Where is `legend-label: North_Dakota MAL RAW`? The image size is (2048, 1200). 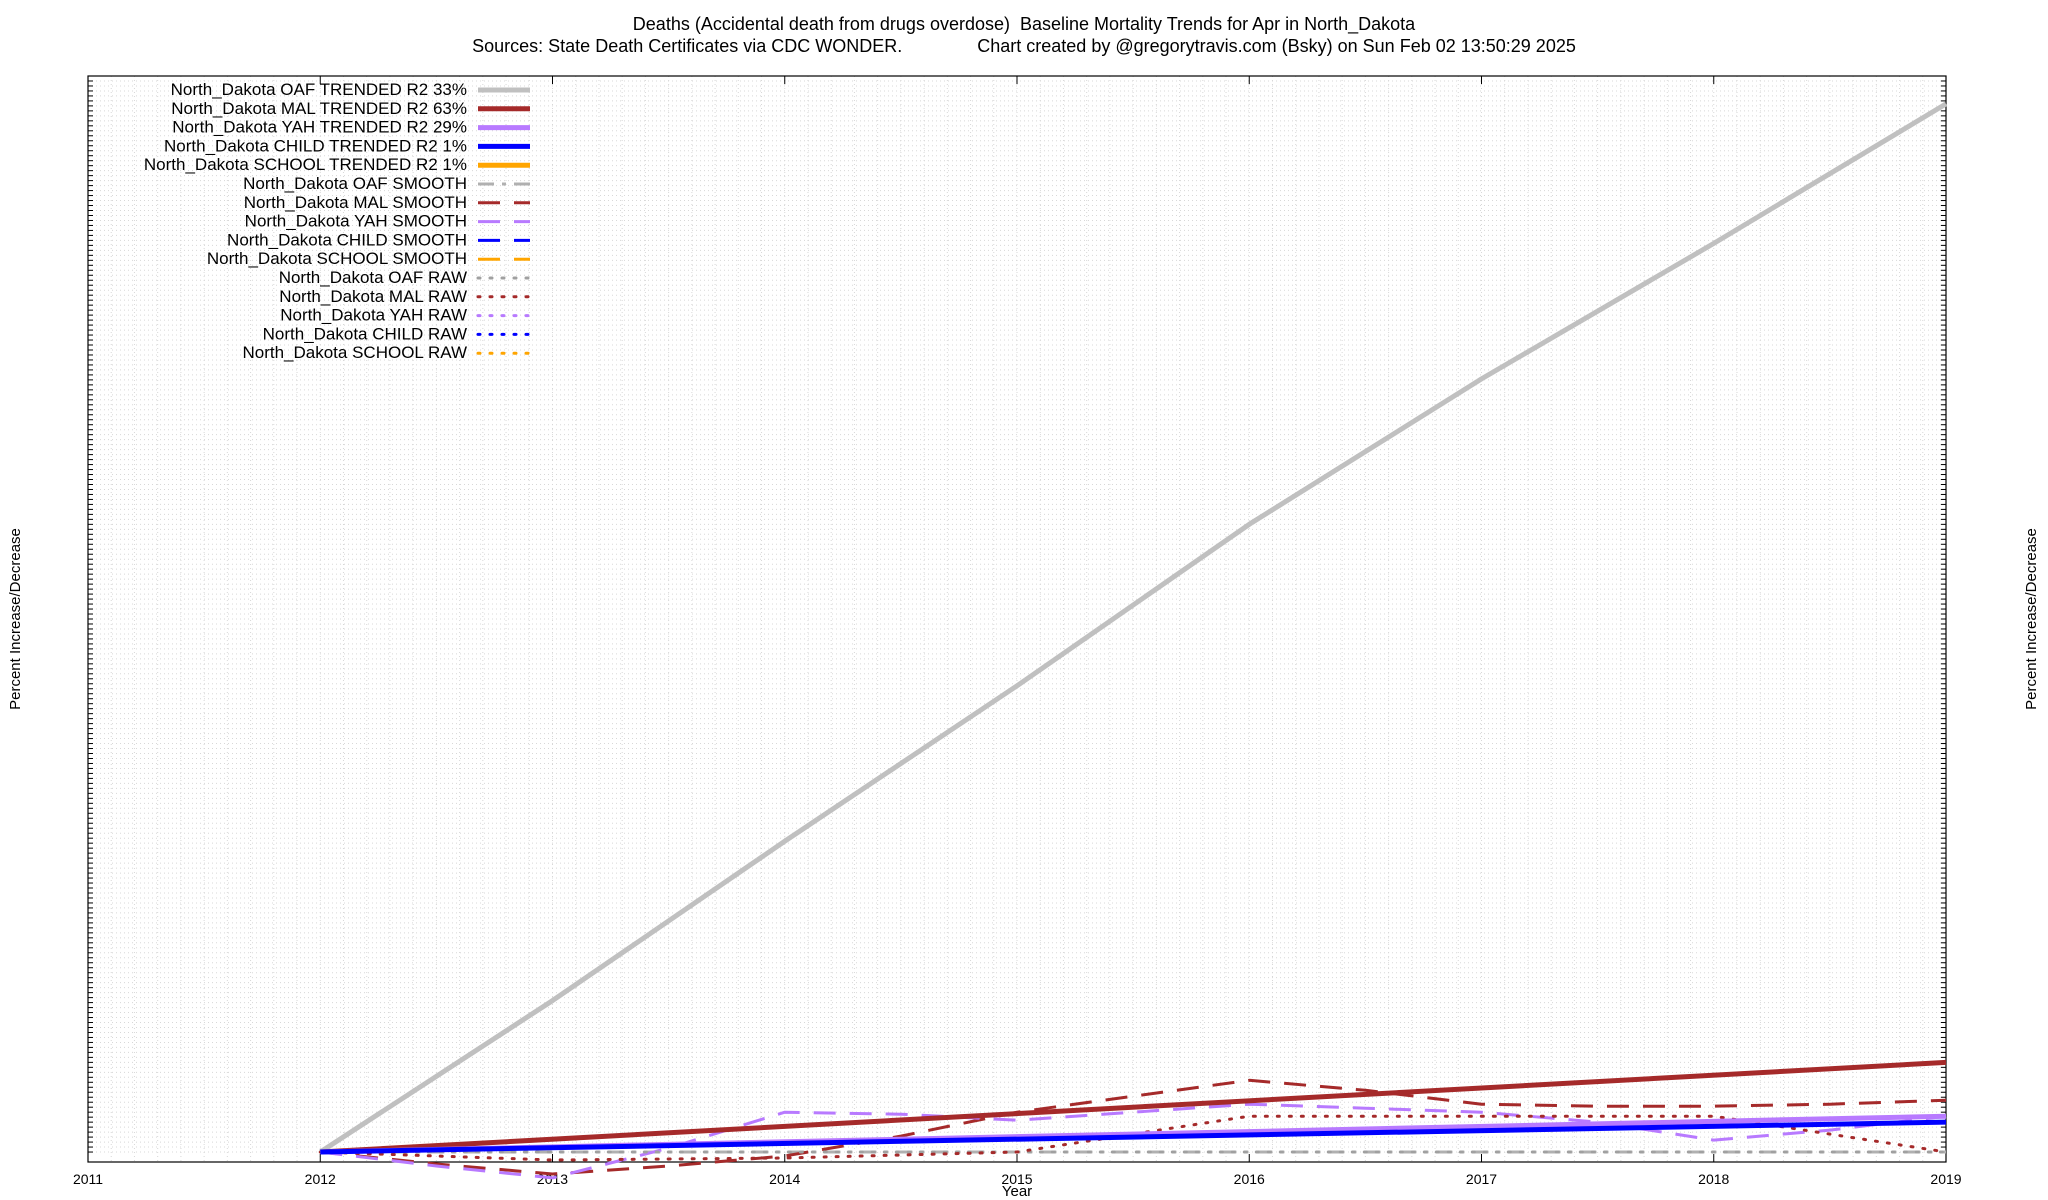
legend-label: North_Dakota MAL RAW is located at coordinates (373, 296).